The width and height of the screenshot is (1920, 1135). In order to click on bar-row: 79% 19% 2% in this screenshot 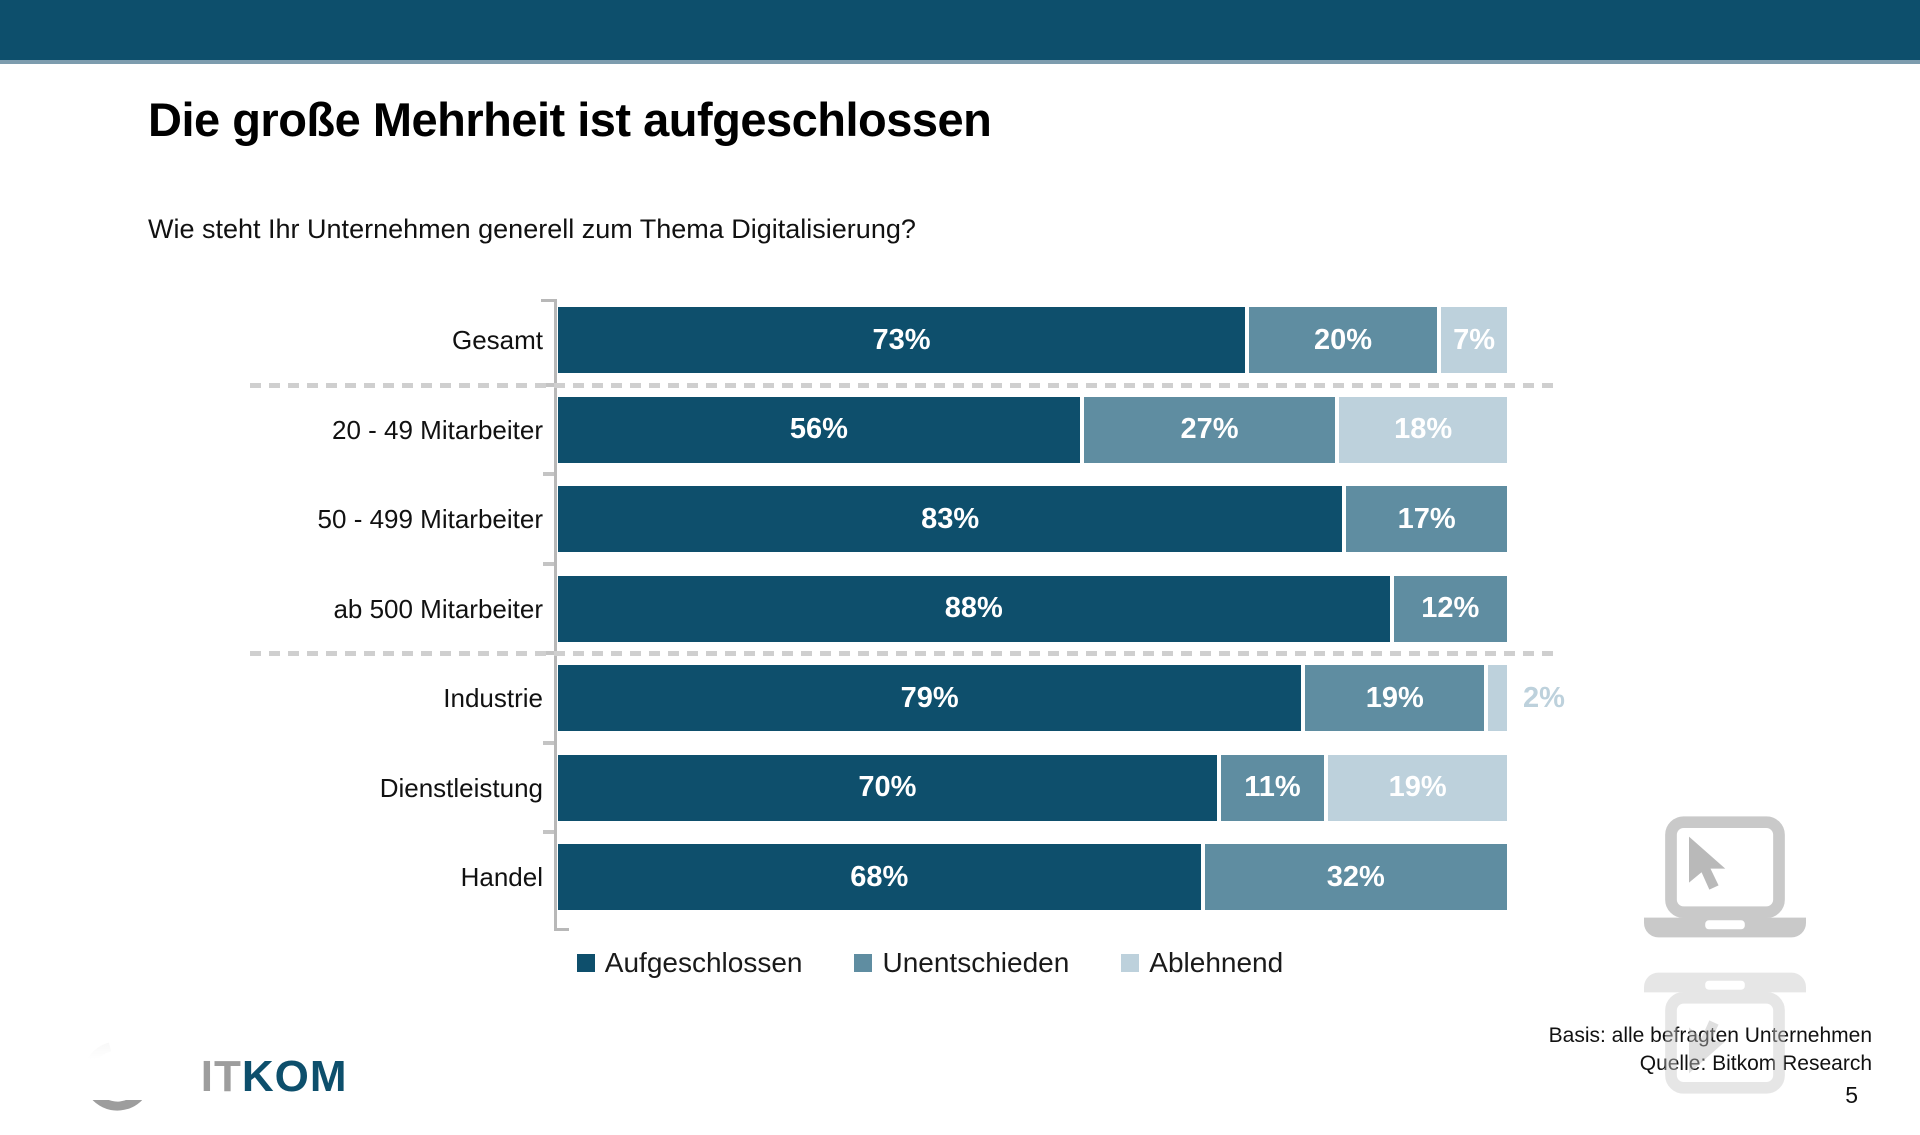, I will do `click(1061, 698)`.